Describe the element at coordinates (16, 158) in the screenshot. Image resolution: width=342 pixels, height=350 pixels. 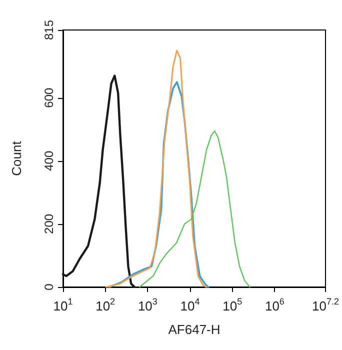
I see `y-axis-title: Count` at that location.